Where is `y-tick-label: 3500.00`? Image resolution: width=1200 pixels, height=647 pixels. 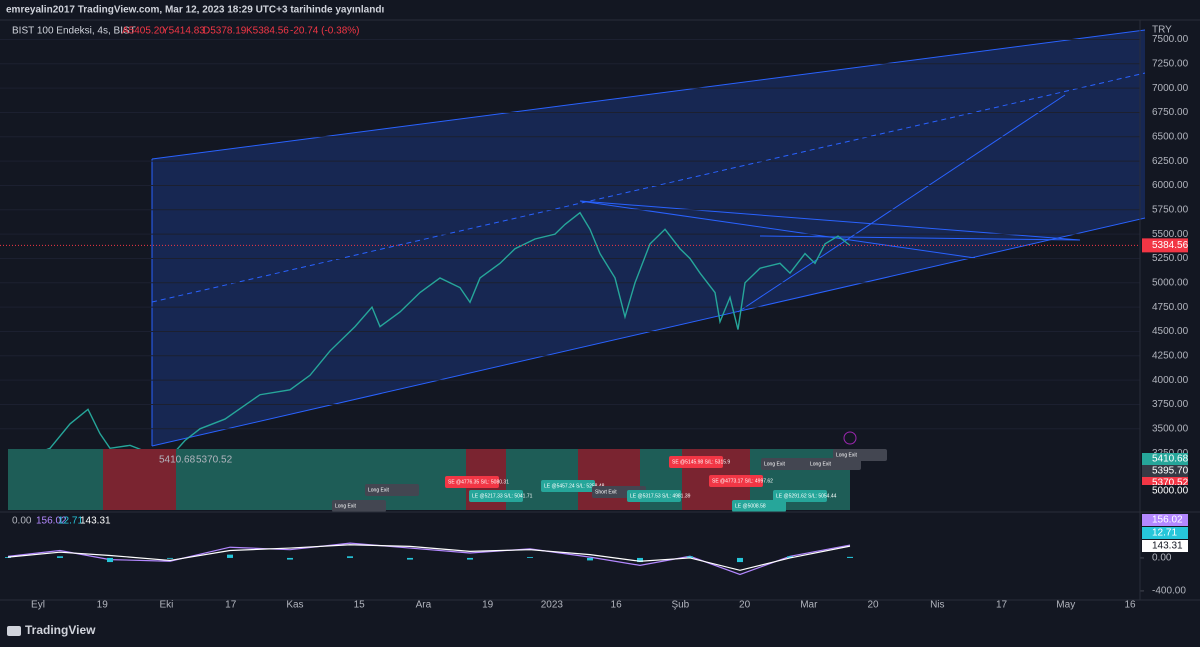 y-tick-label: 3500.00 is located at coordinates (1170, 428).